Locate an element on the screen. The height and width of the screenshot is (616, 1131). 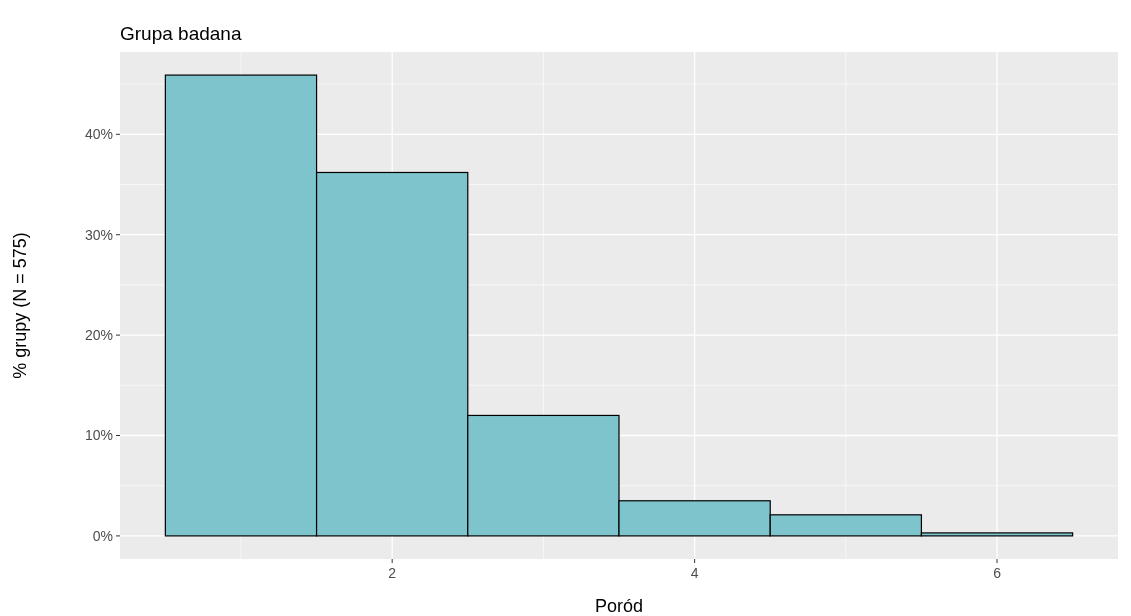
y-axis-title: % grupy (N = 575) is located at coordinates (20, 305).